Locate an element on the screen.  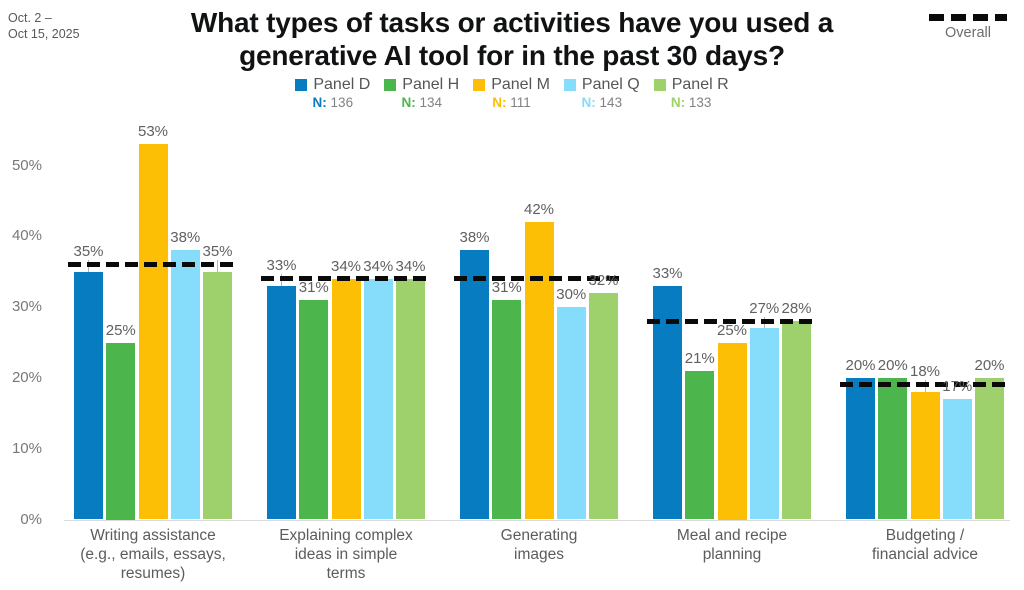
y-axis-tick-label: 20% is located at coordinates (26, 377).